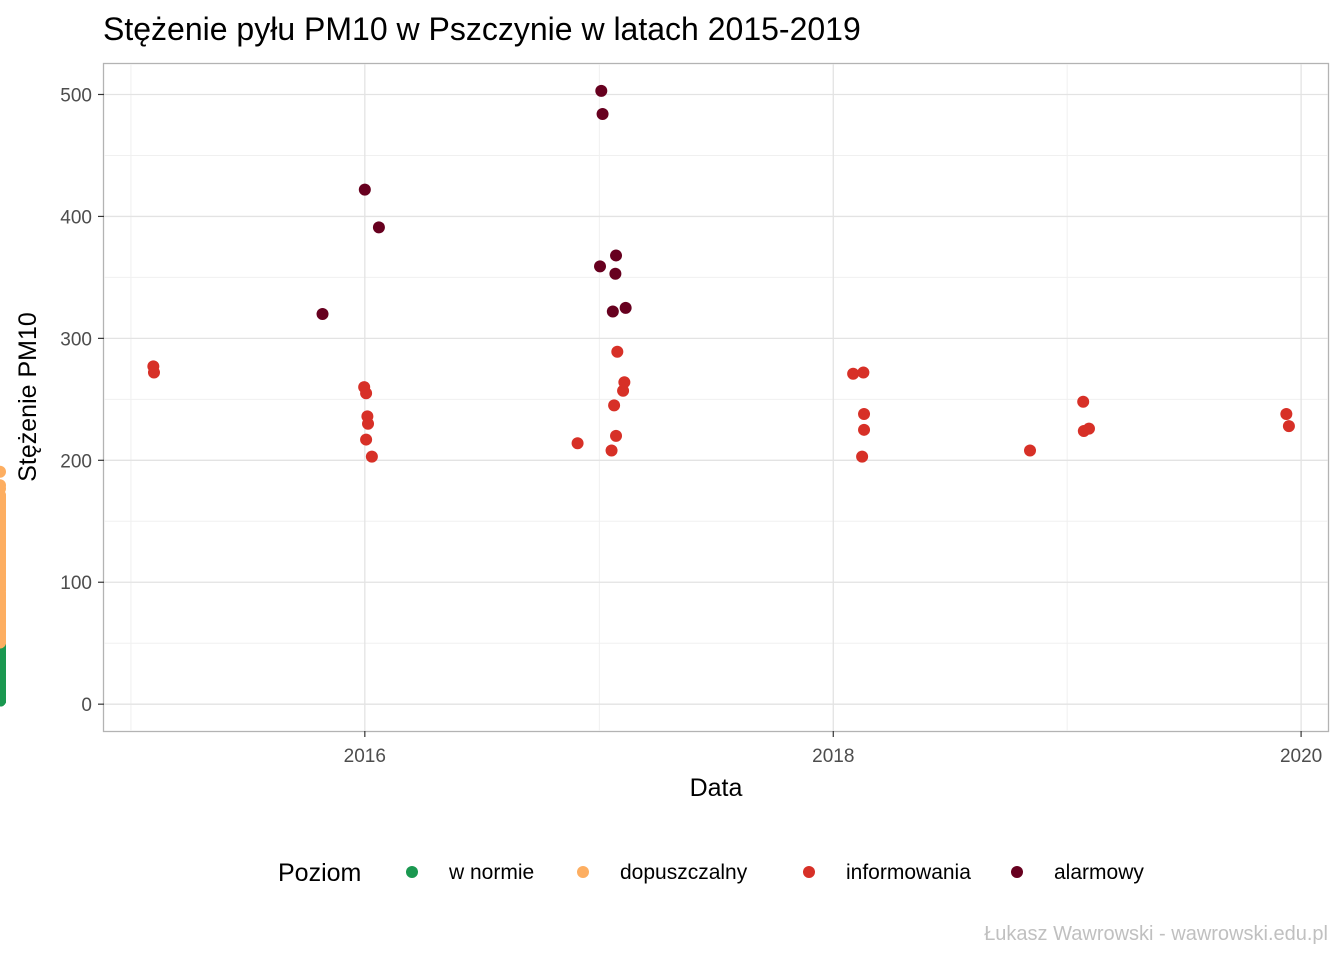 The image size is (1344, 960). Describe the element at coordinates (1099, 872) in the screenshot. I see `legend-label: alarmowy` at that location.